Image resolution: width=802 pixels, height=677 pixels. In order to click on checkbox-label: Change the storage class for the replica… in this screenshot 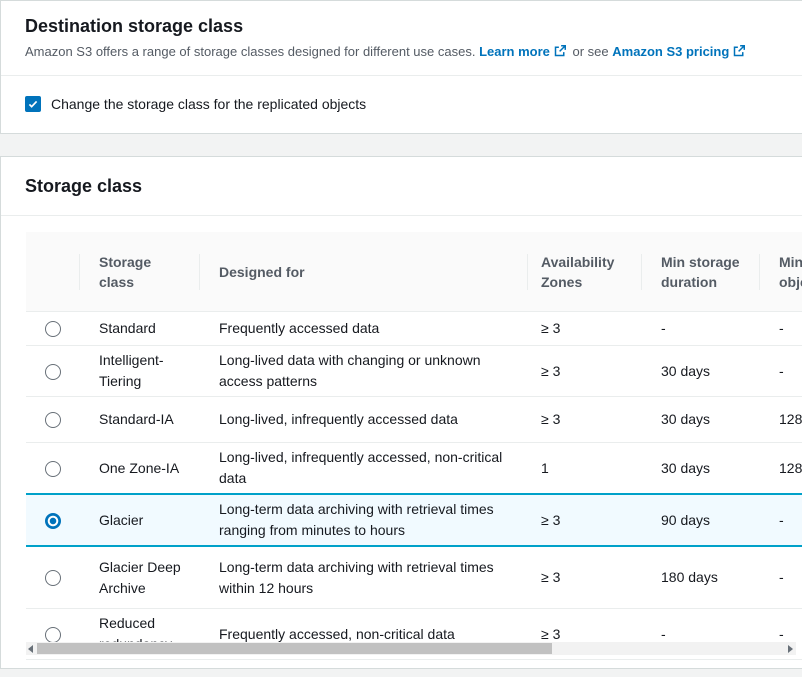, I will do `click(209, 104)`.